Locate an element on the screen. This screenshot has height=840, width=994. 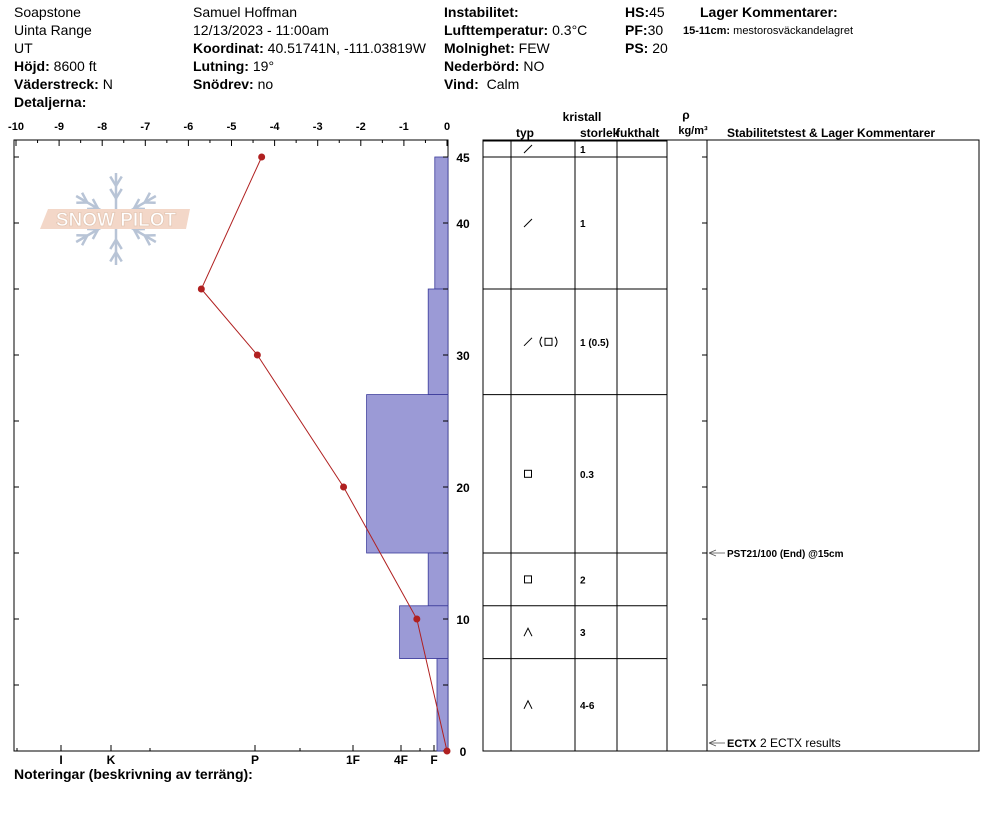
logo-text: SNOW PILOT is located at coordinates (116, 220).